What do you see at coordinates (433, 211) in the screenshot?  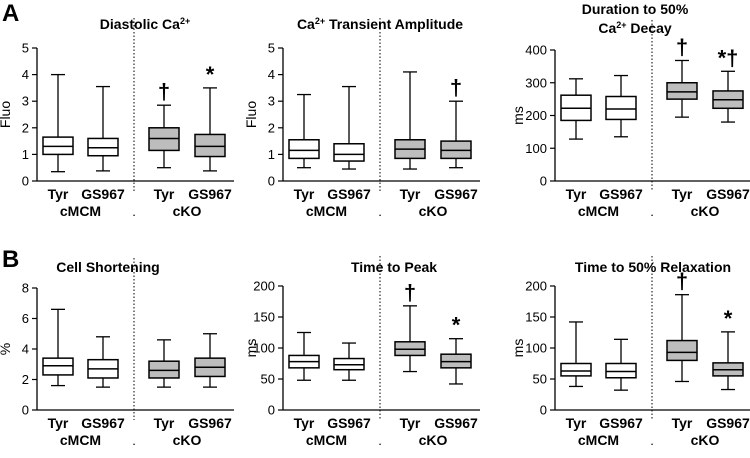 I see `p2-group-label-1: cKO` at bounding box center [433, 211].